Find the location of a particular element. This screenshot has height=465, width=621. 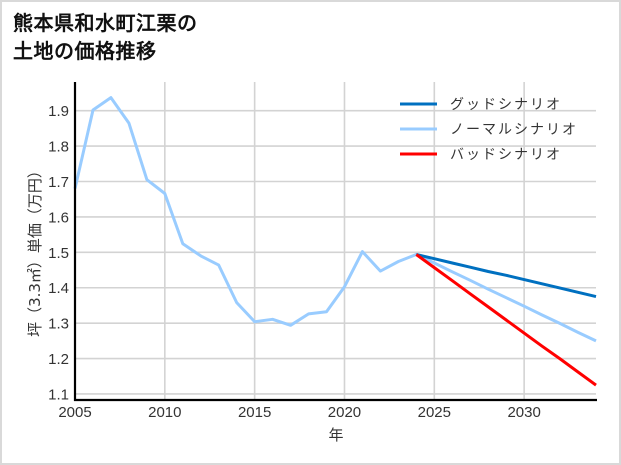

x-tick-label: 2015 is located at coordinates (254, 412).